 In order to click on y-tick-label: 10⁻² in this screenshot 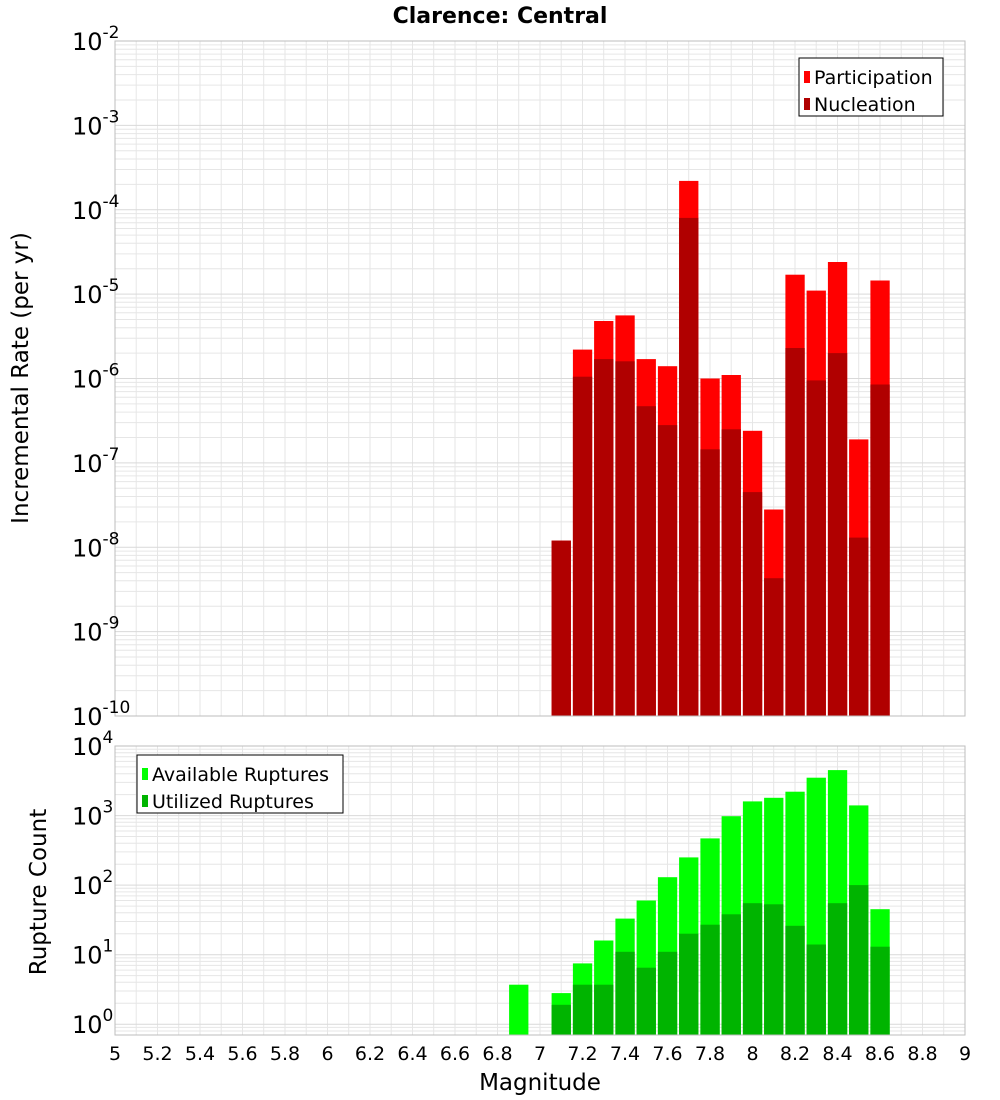, I will do `click(96, 39)`.